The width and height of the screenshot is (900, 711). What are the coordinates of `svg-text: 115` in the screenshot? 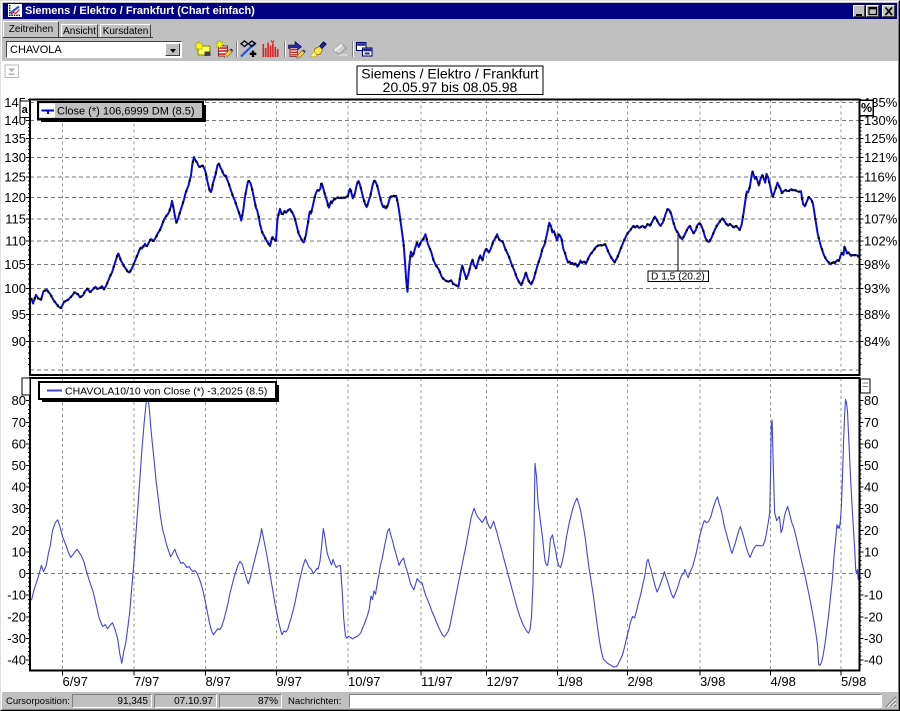 It's located at (15, 218).